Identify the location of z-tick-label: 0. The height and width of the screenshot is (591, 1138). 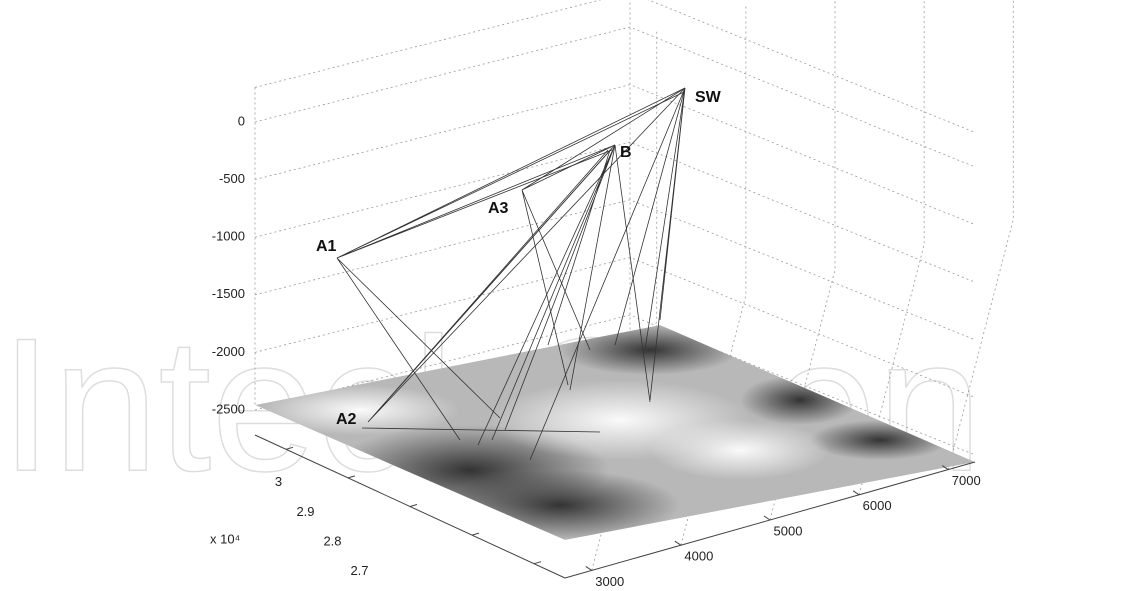
(241, 120).